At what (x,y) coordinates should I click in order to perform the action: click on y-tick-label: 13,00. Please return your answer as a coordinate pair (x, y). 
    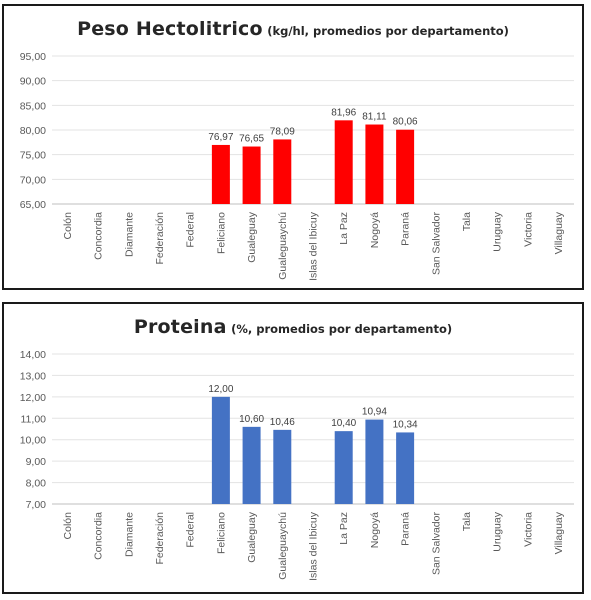
    Looking at the image, I should click on (33, 376).